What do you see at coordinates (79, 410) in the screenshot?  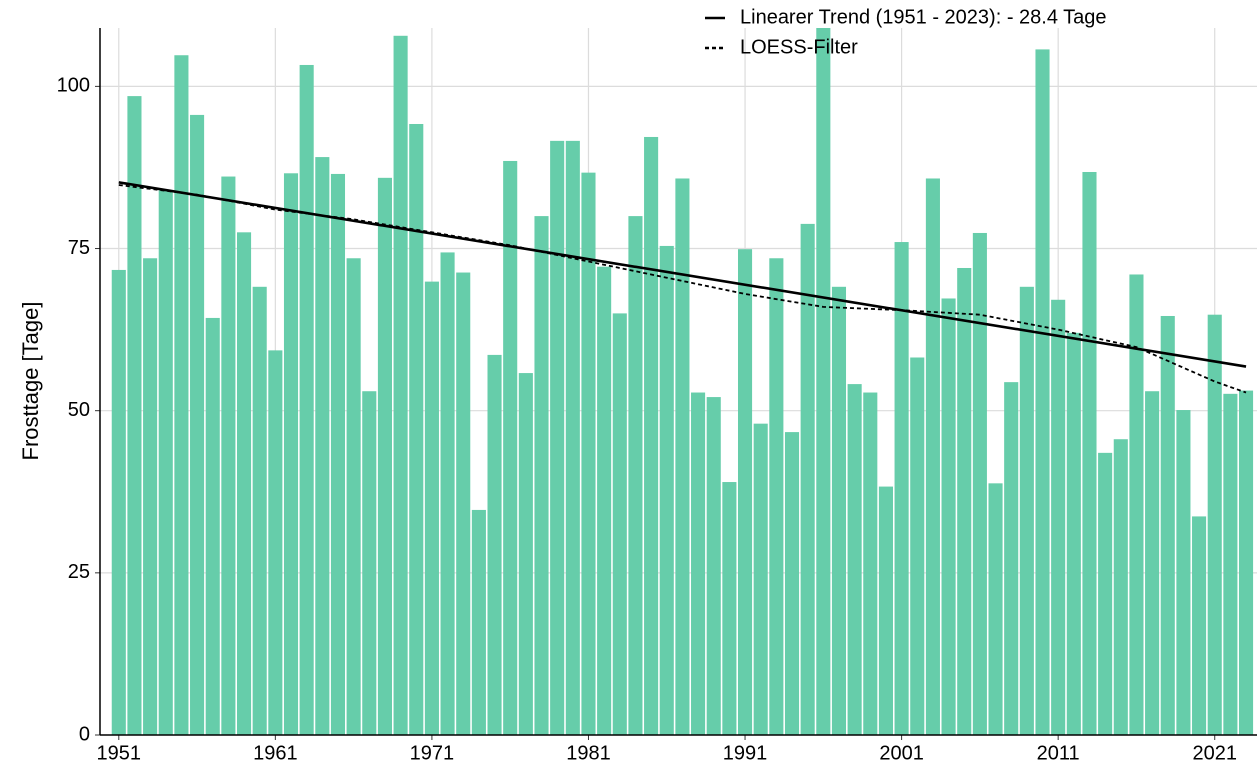 I see `y-tick-label: 50` at bounding box center [79, 410].